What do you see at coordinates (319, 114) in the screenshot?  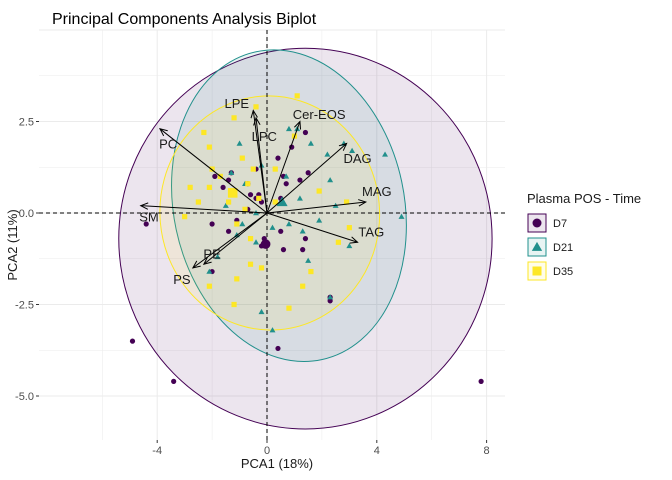 I see `loading-label-cer-eos: Cer-EOS` at bounding box center [319, 114].